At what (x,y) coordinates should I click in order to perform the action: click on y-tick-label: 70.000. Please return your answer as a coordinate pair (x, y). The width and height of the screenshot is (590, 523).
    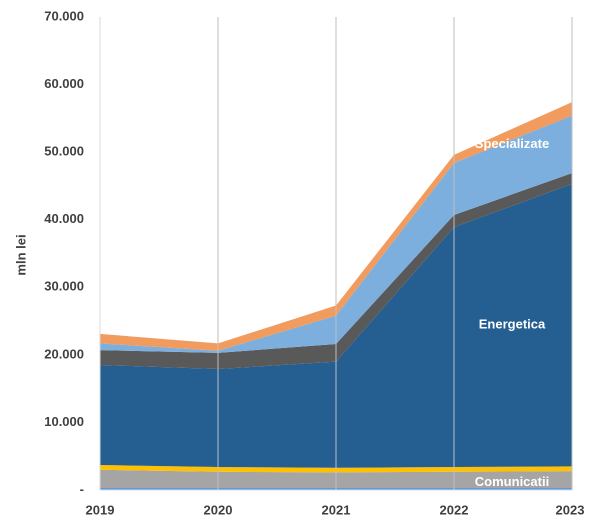
    Looking at the image, I should click on (64, 15).